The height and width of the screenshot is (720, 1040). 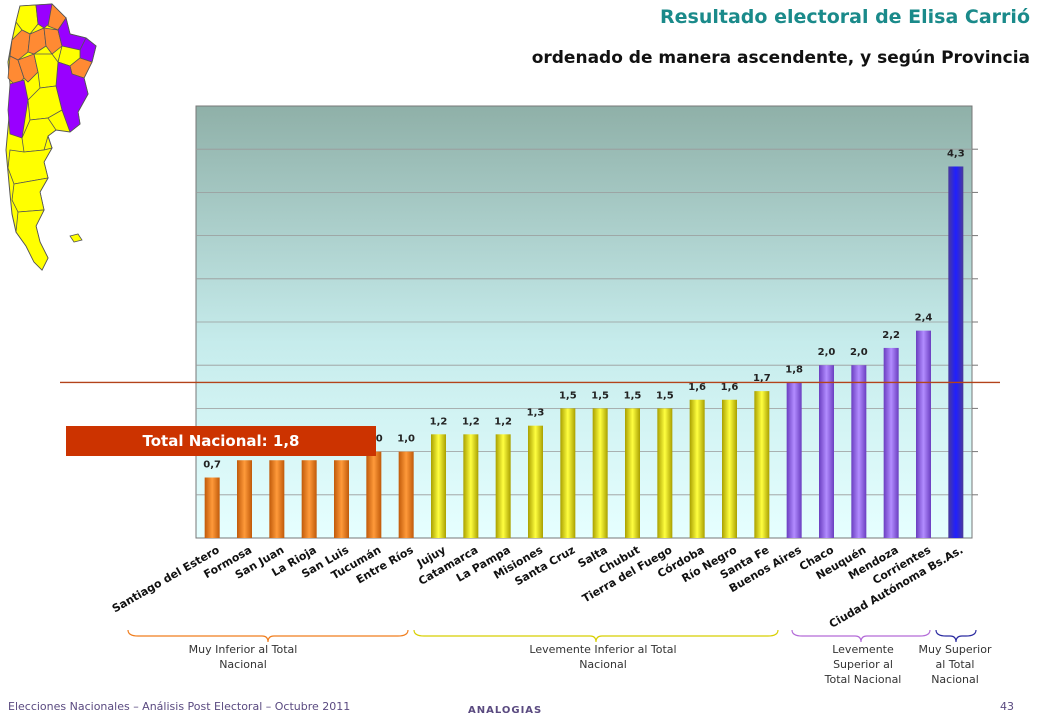 What do you see at coordinates (956, 153) in the screenshot?
I see `data-label: 4,3` at bounding box center [956, 153].